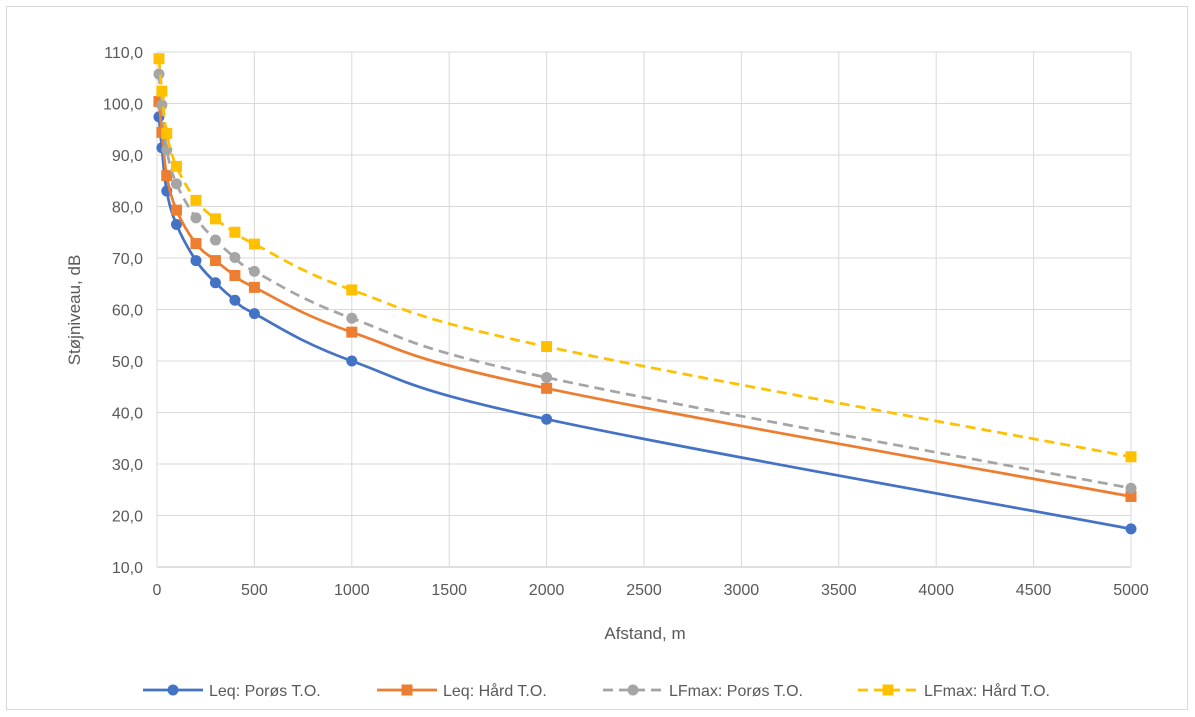  Describe the element at coordinates (127, 208) in the screenshot. I see `y-tick-label: 80,0` at that location.